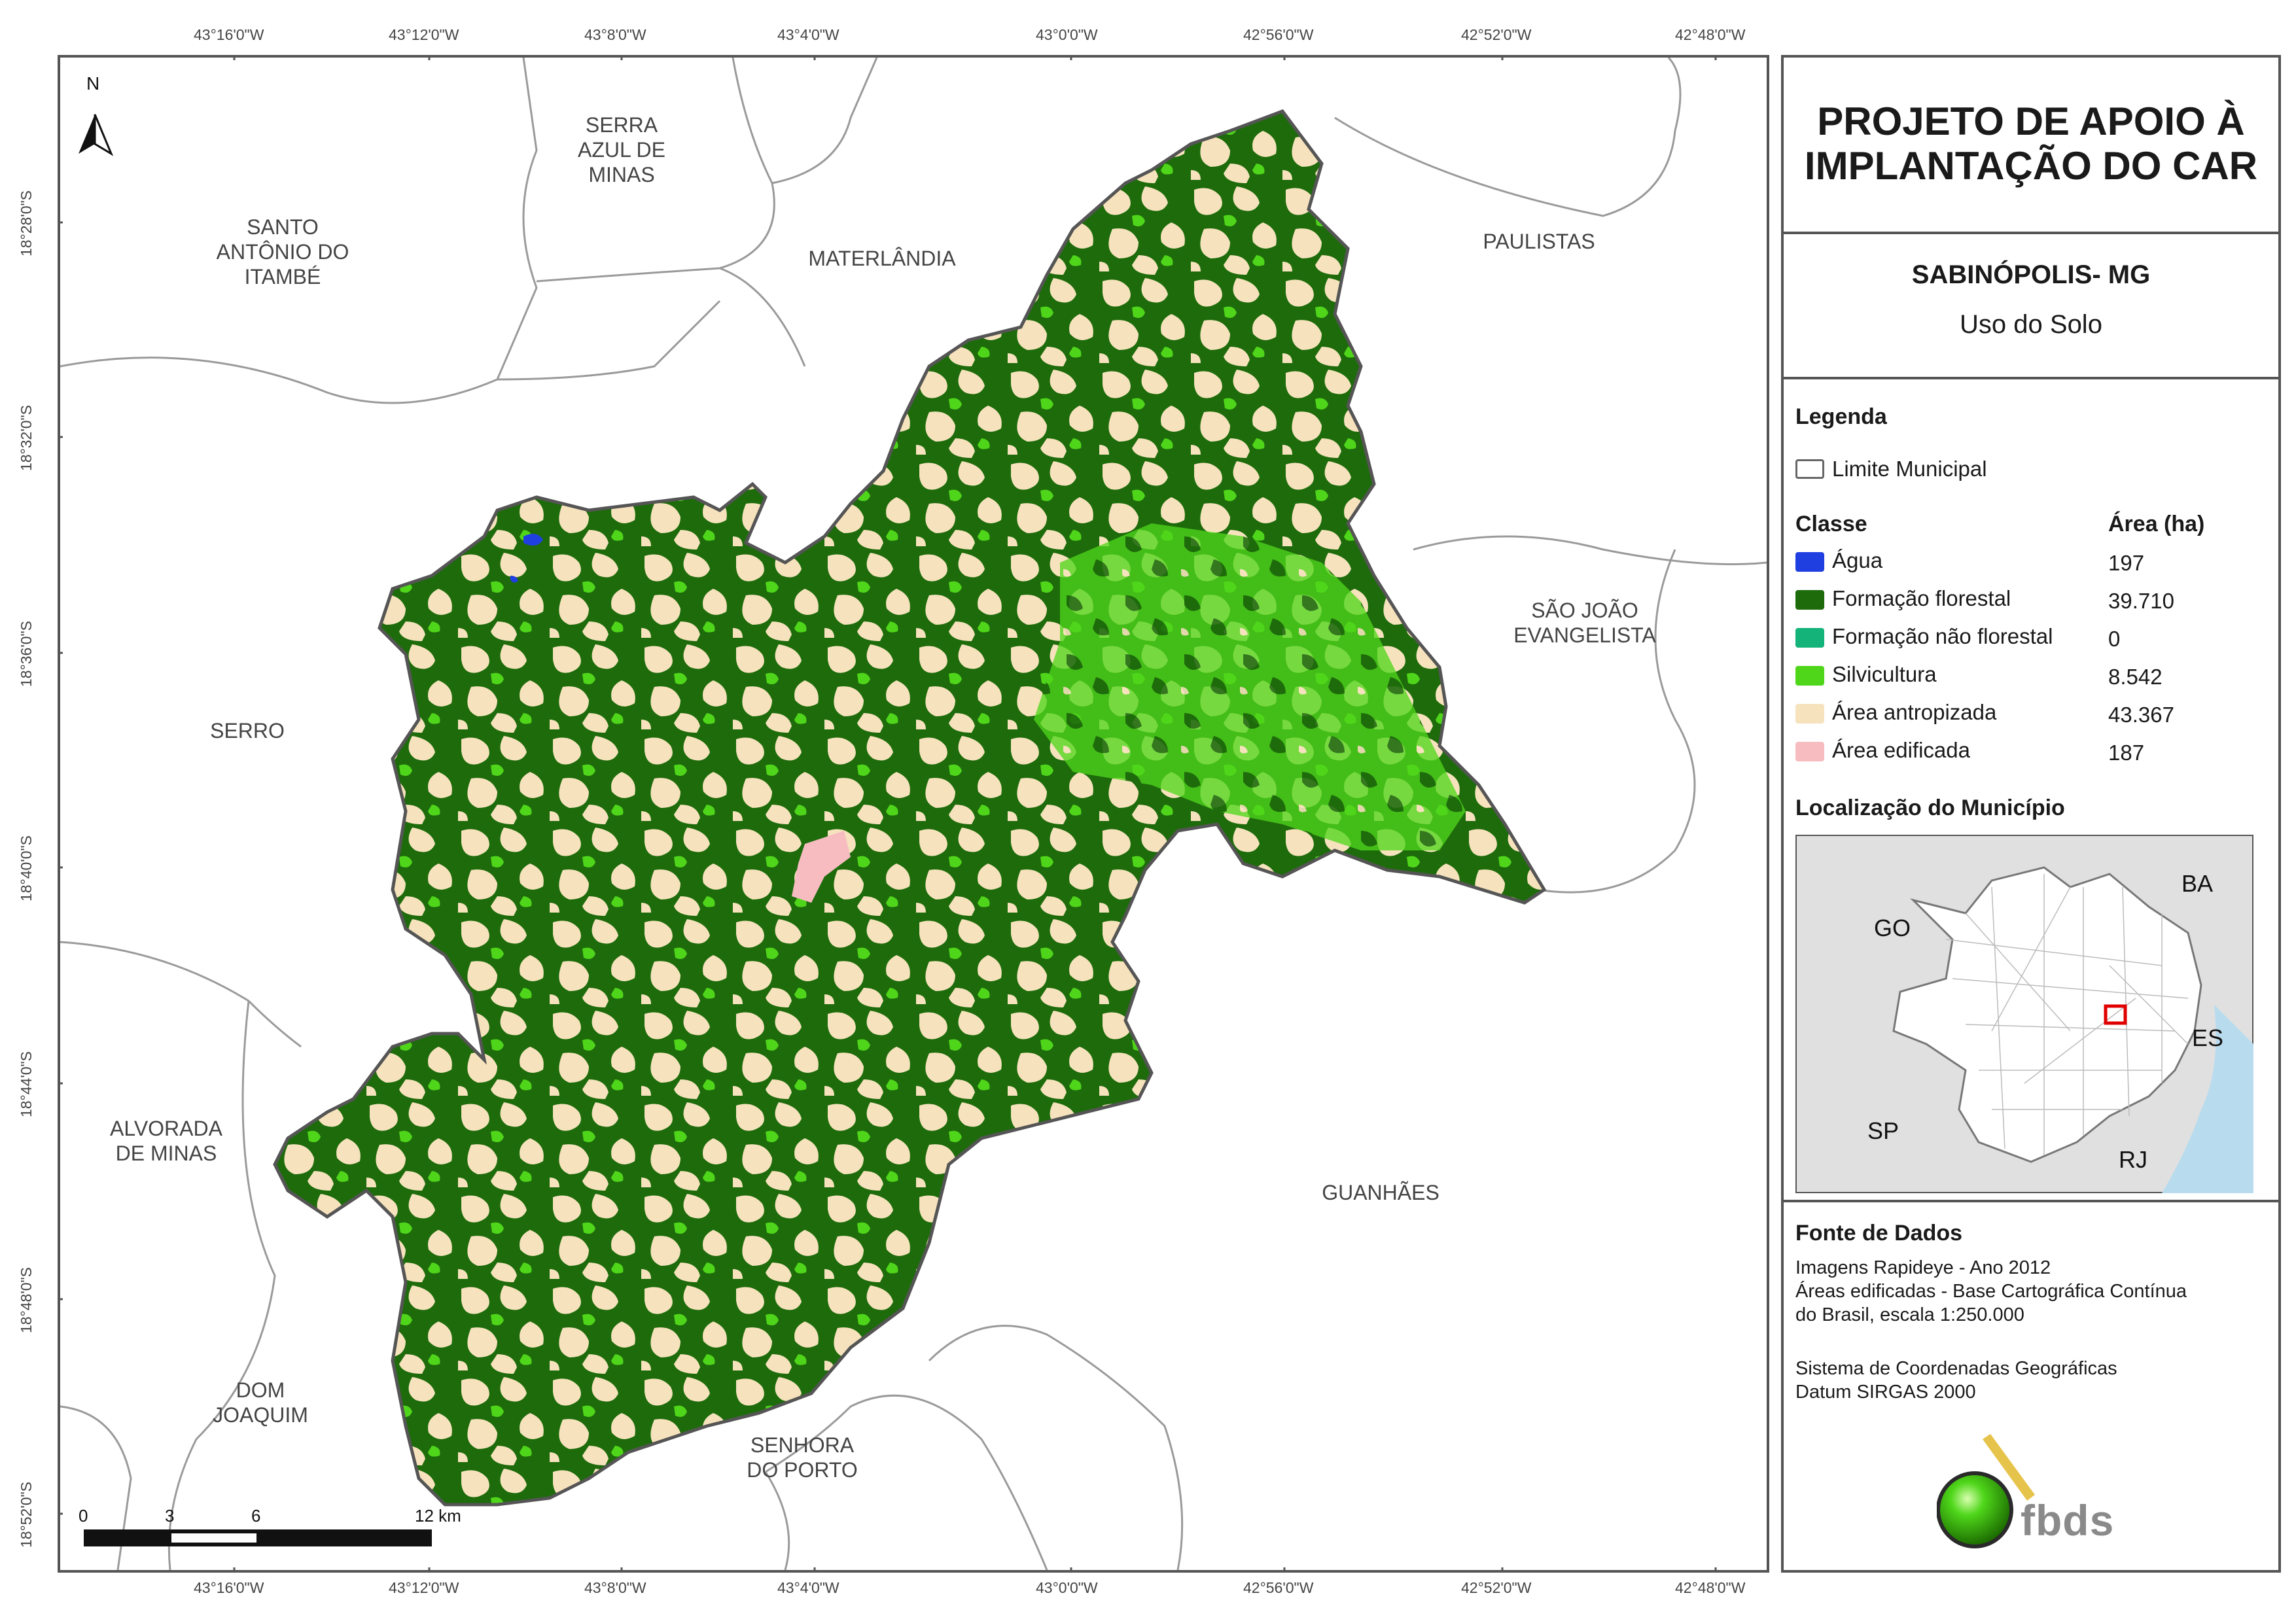 The height and width of the screenshot is (1623, 2296). Describe the element at coordinates (1910, 469) in the screenshot. I see `limit-label: Limite Municipal` at that location.